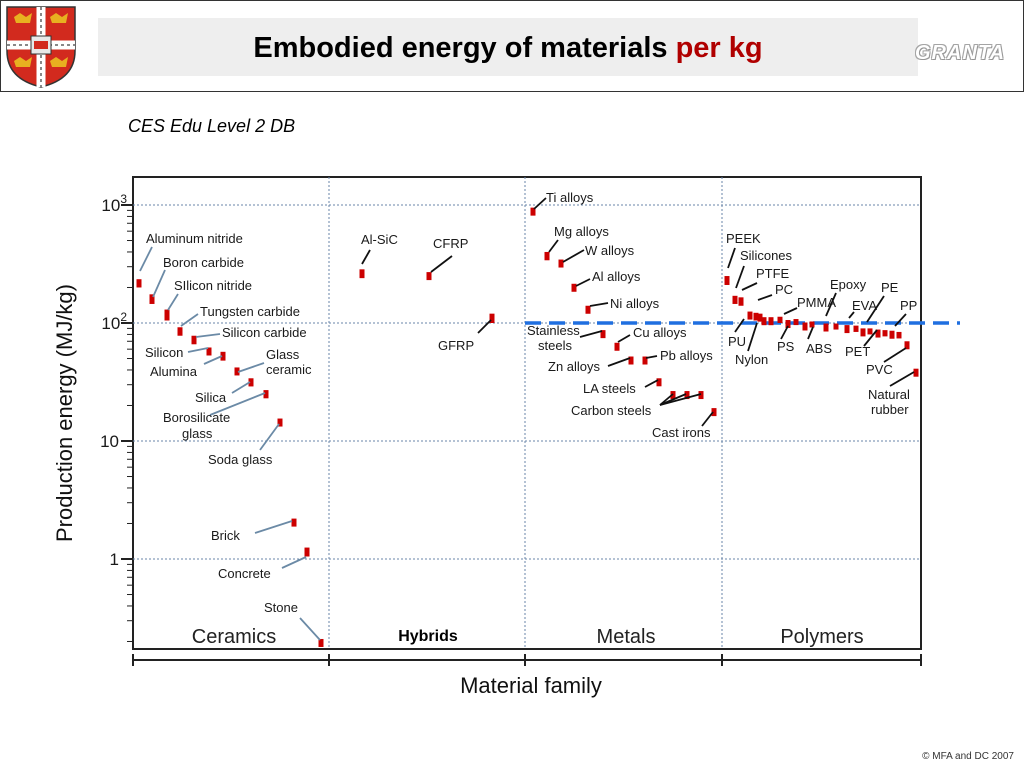  Describe the element at coordinates (294, 623) in the screenshot. I see `series-stone: Stone` at that location.